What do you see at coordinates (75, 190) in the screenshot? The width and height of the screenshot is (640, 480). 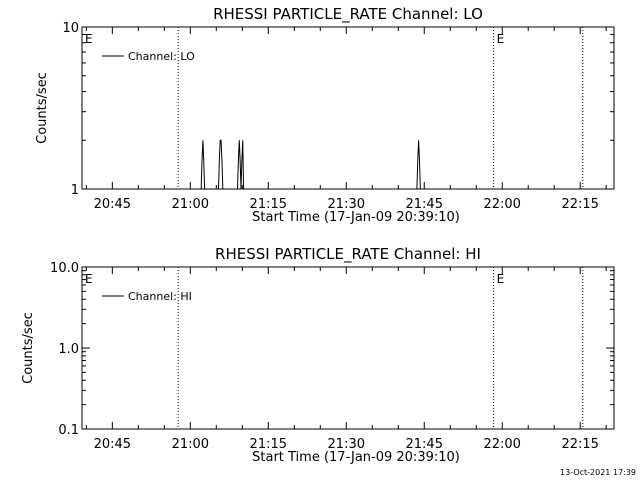 I see `chart-1-y-tick-label-0: 1` at bounding box center [75, 190].